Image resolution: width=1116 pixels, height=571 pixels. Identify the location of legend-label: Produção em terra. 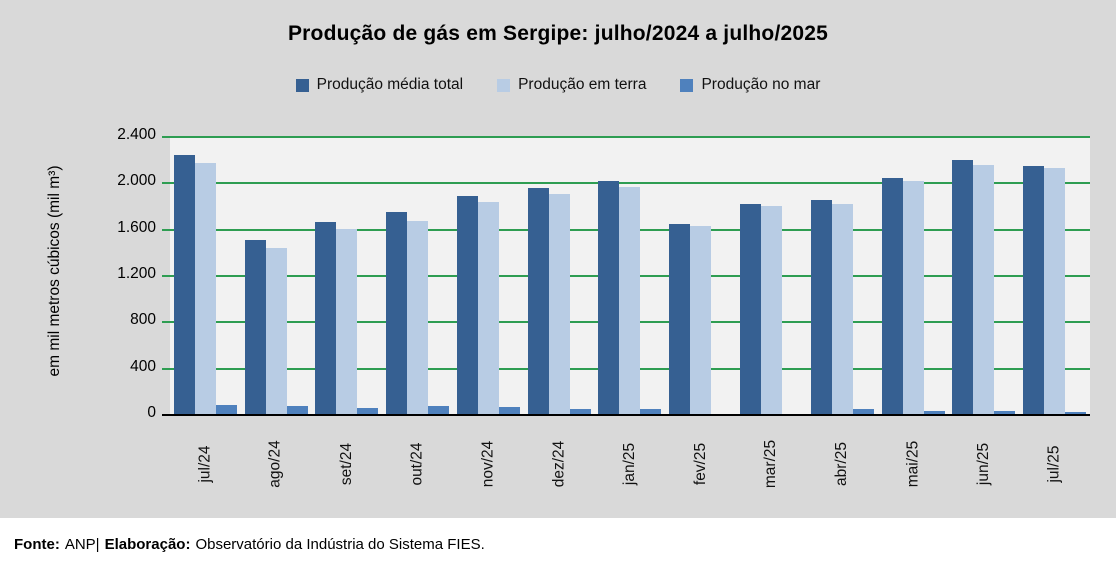
(582, 84).